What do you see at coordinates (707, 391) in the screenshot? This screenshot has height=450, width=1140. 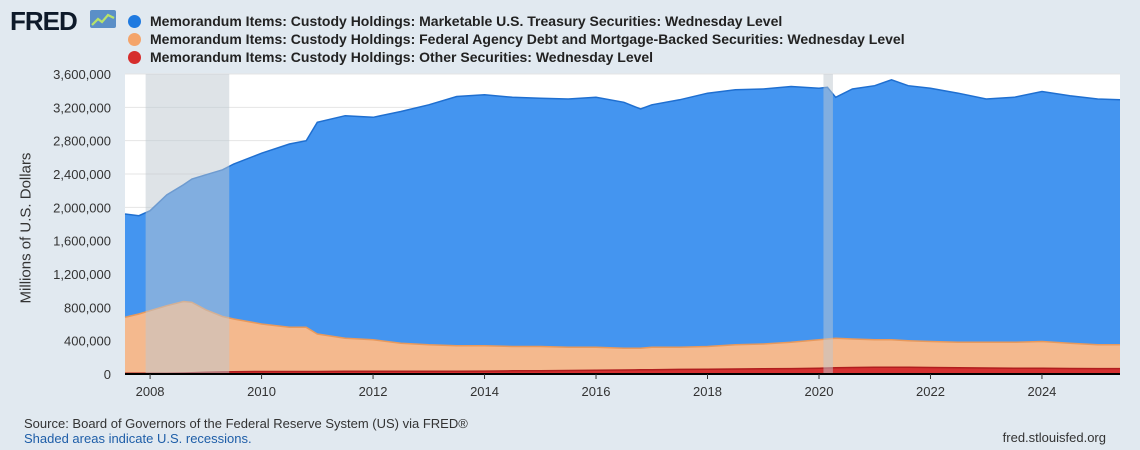 I see `x-tick-label: 2018` at bounding box center [707, 391].